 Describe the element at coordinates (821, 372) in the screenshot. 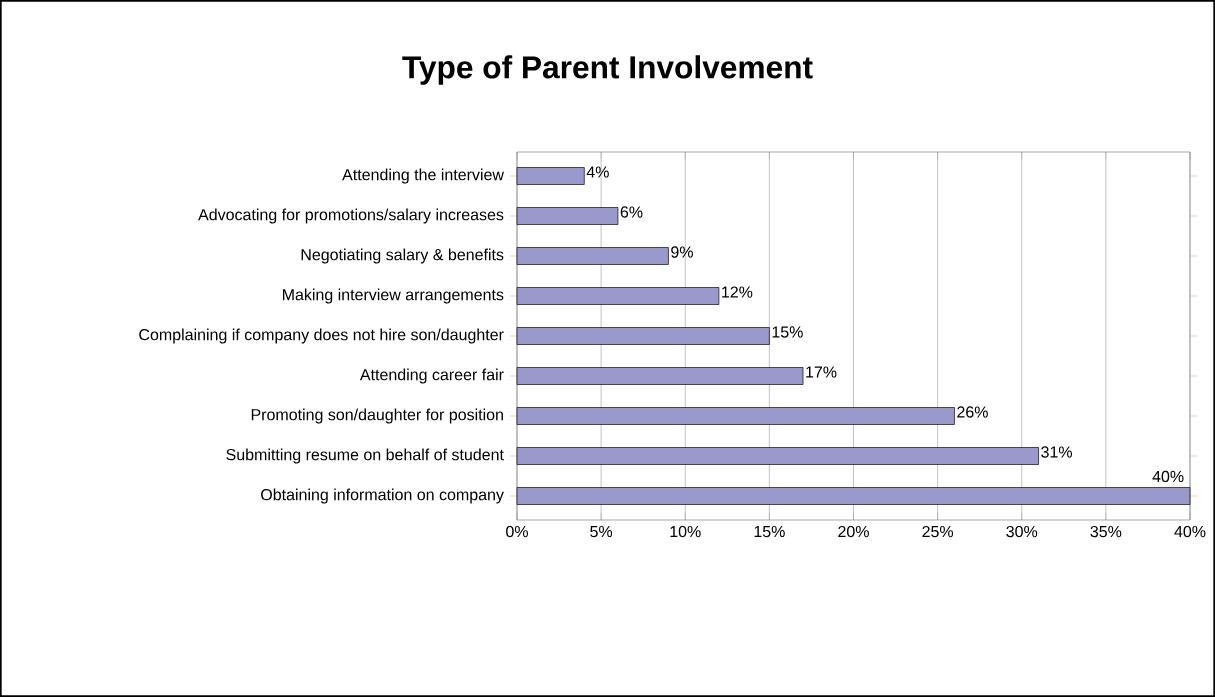

I see `data-label: 17%` at that location.